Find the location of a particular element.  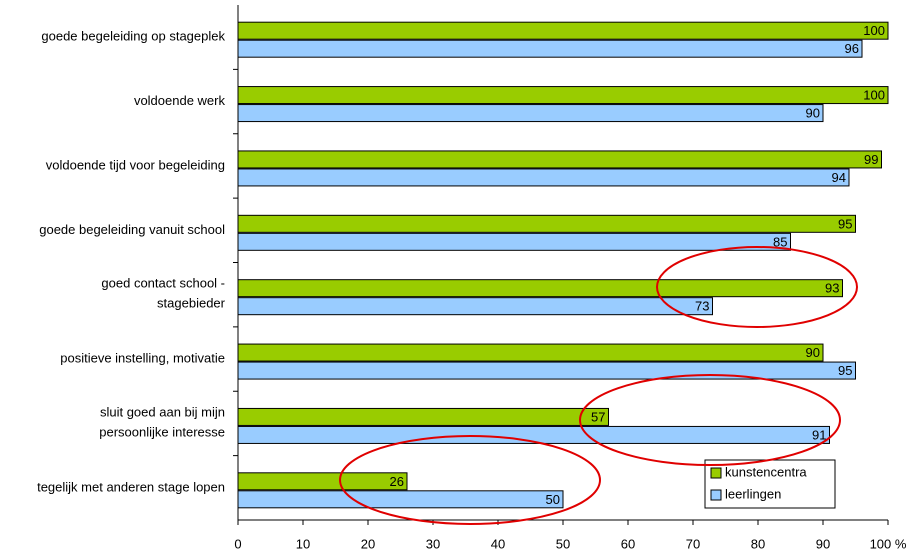

x-tick-label: 30 is located at coordinates (433, 543).